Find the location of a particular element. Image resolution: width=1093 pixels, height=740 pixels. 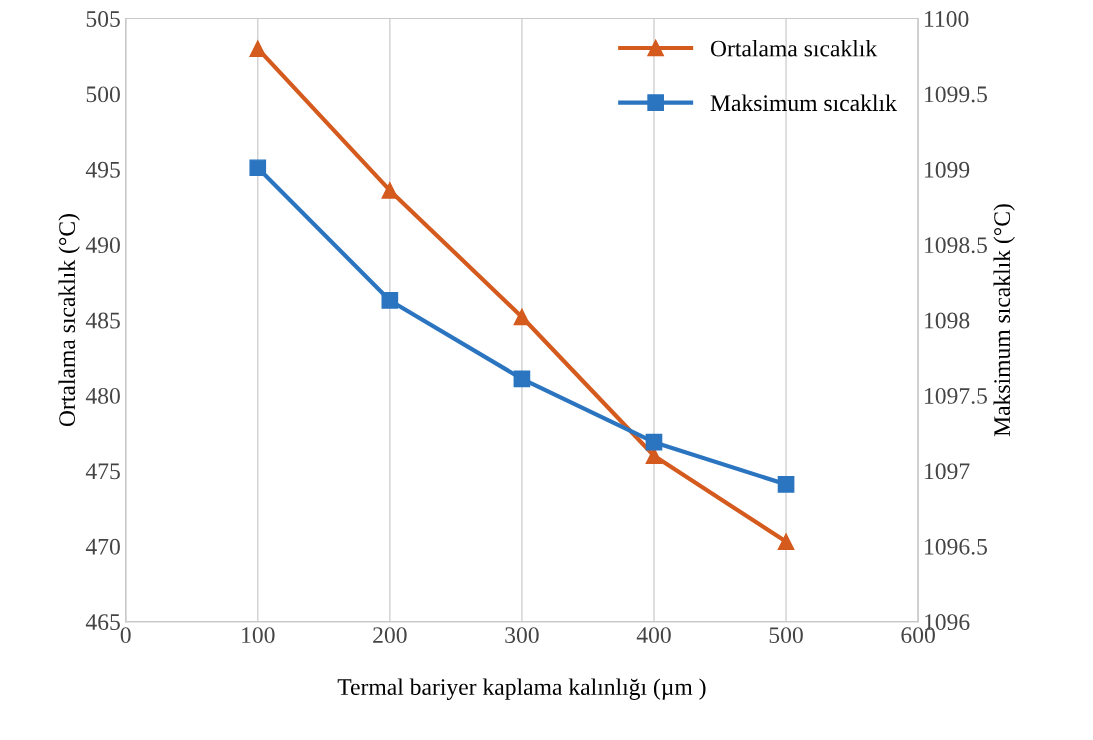

y2-tick-label: 1099.5 is located at coordinates (956, 94).